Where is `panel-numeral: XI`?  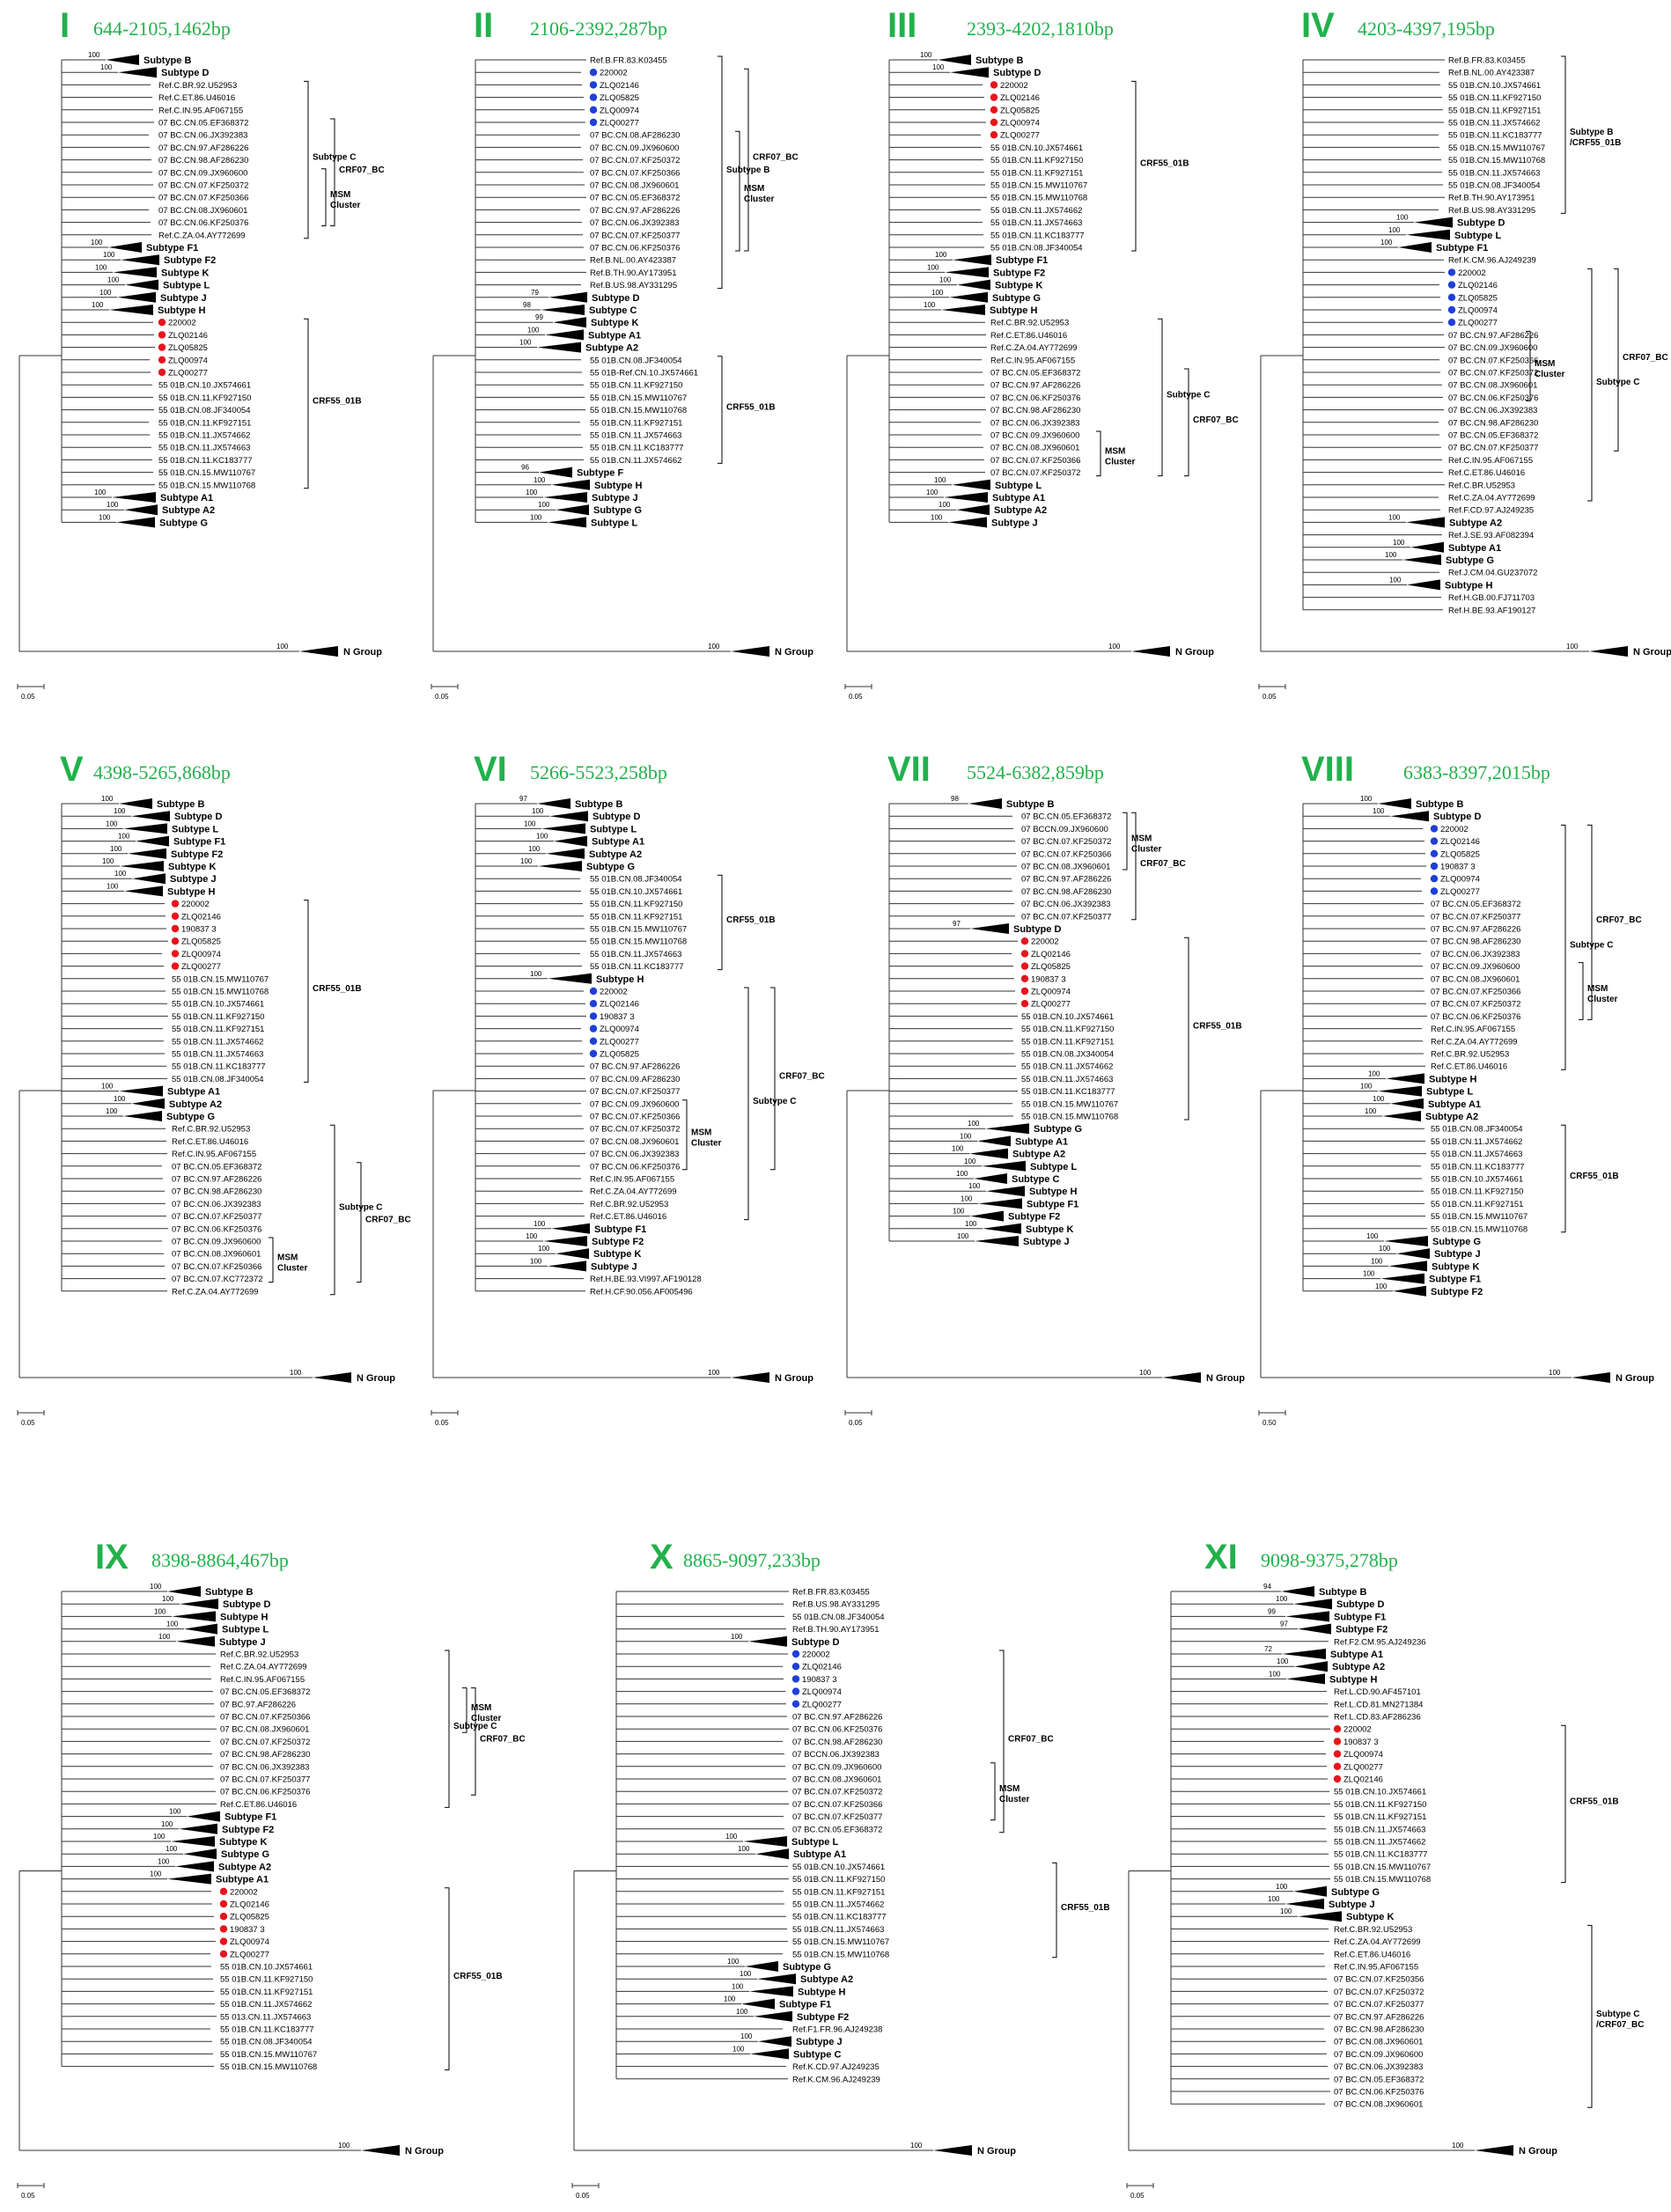 panel-numeral: XI is located at coordinates (1221, 1557).